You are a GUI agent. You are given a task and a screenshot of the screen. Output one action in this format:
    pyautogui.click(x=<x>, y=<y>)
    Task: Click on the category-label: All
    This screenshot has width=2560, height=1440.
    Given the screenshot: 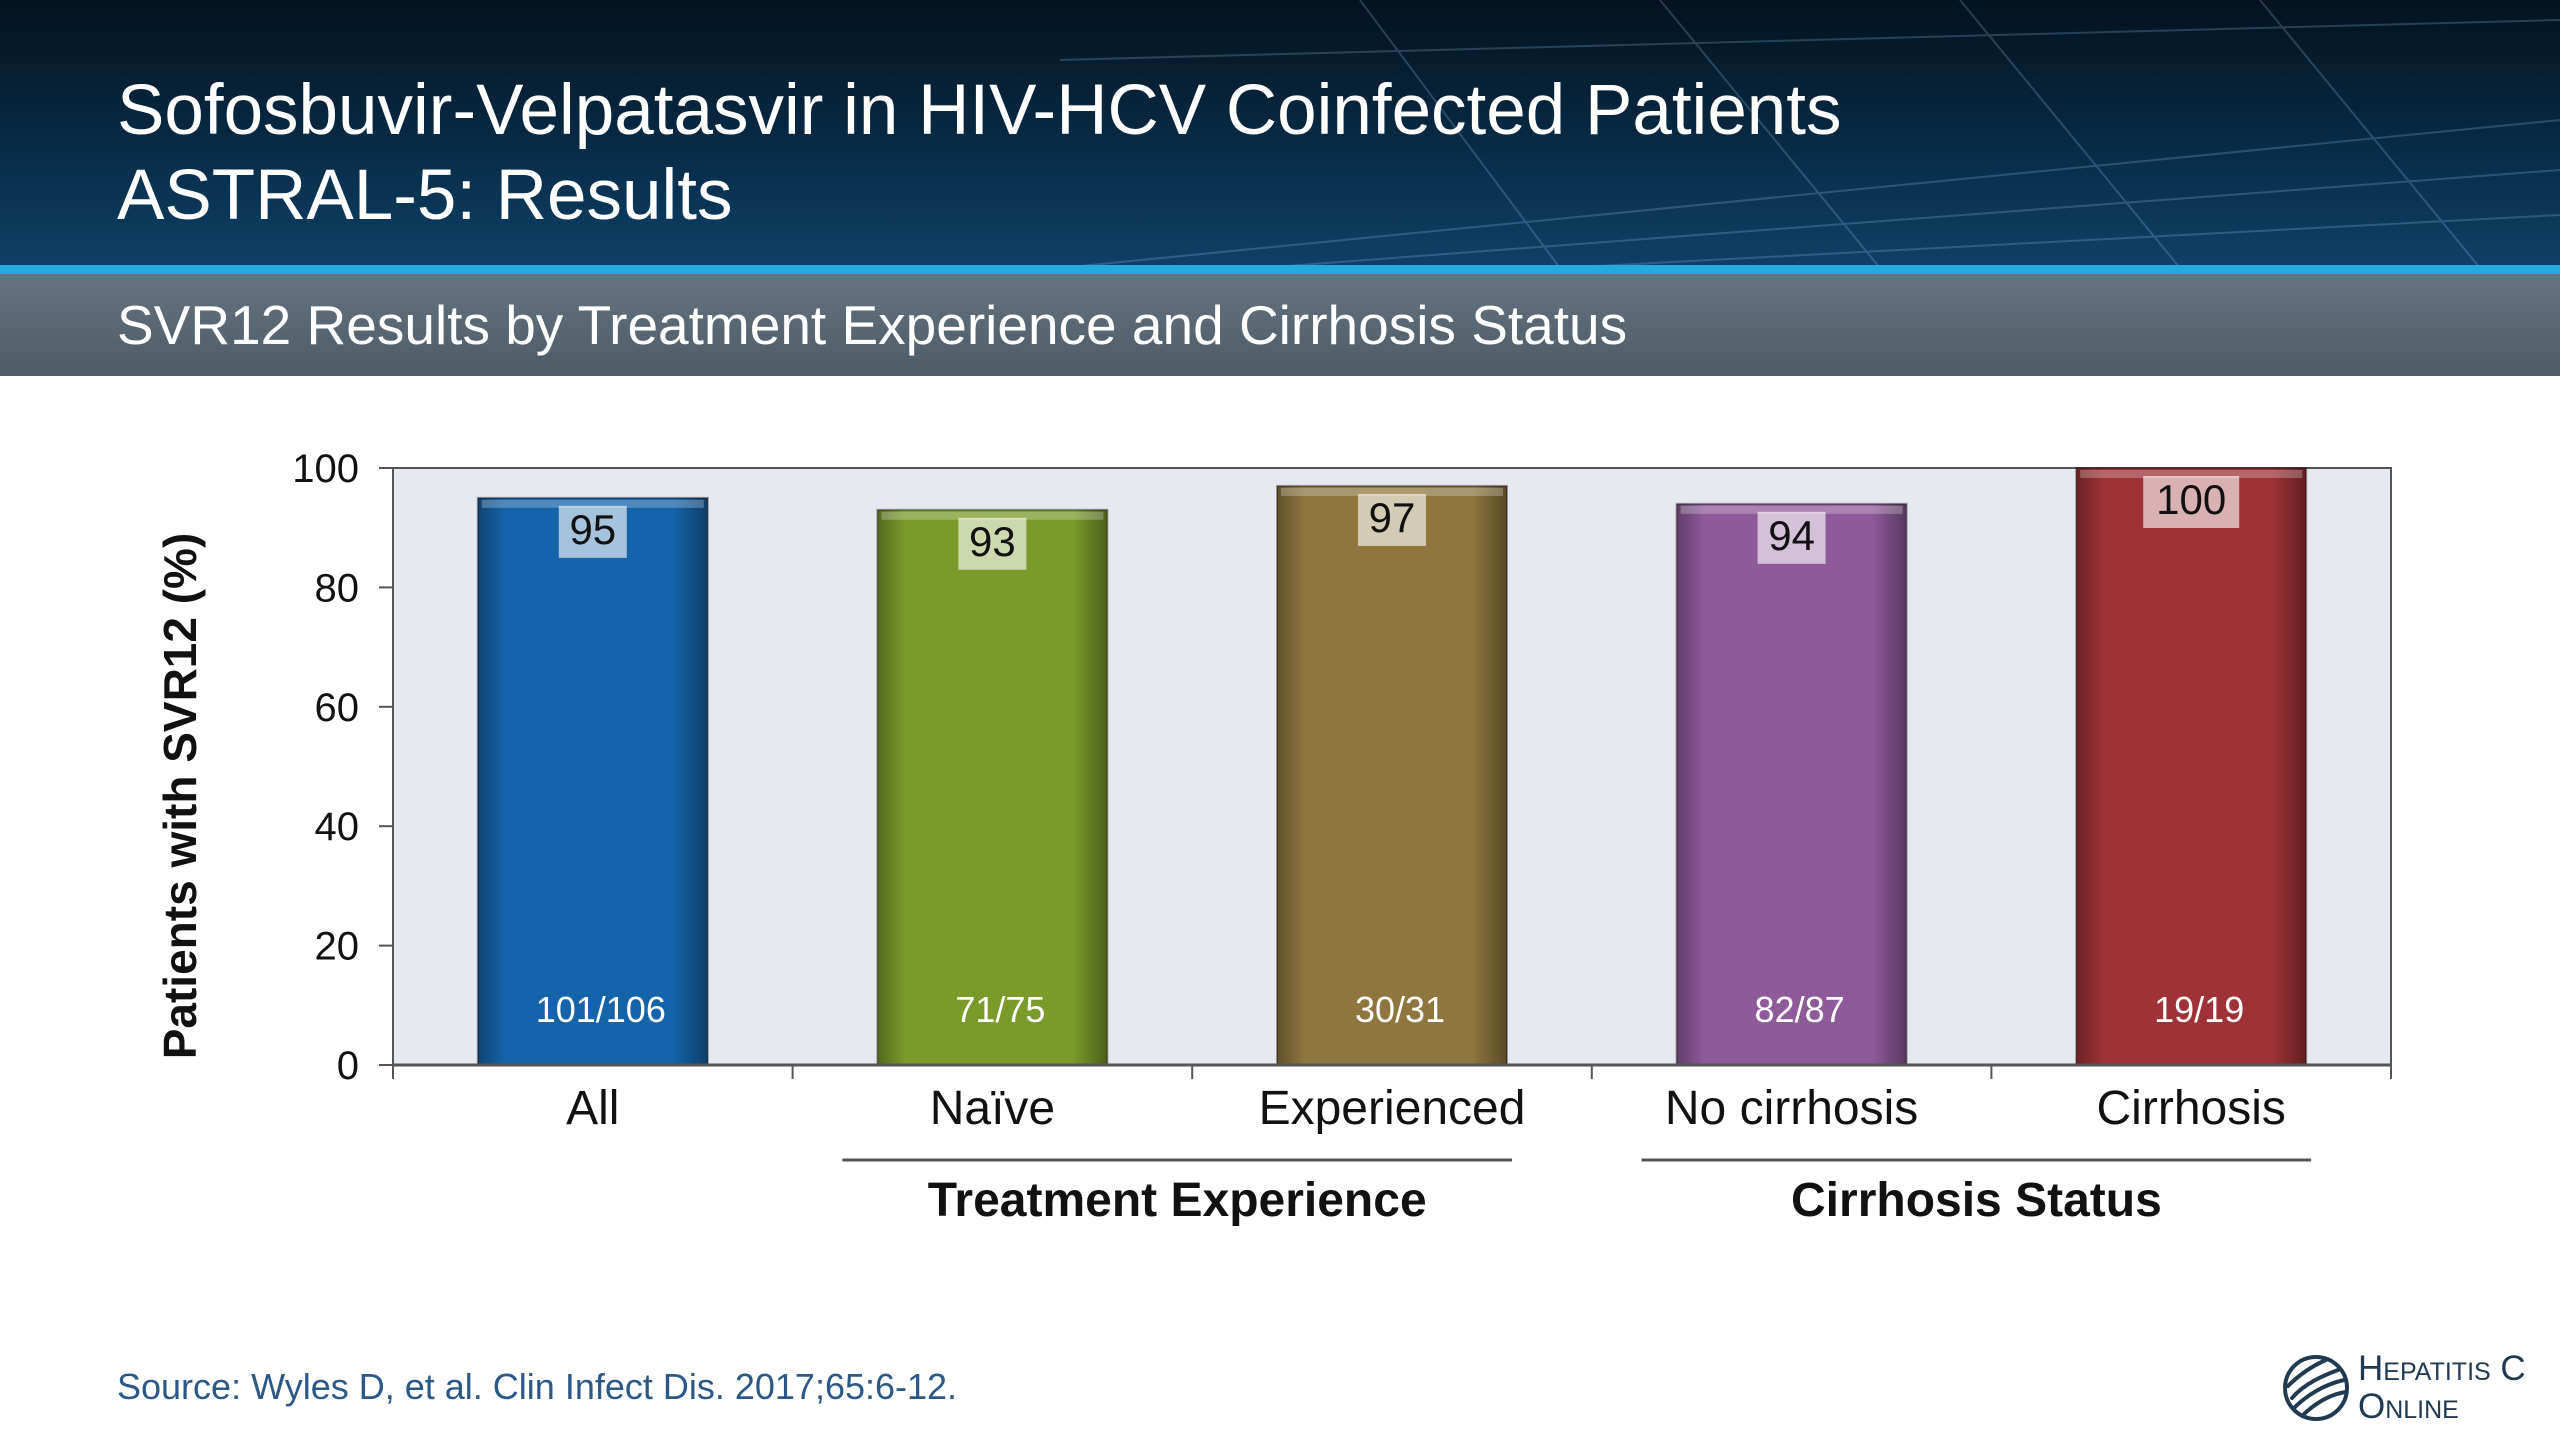 What is the action you would take?
    pyautogui.click(x=592, y=1108)
    